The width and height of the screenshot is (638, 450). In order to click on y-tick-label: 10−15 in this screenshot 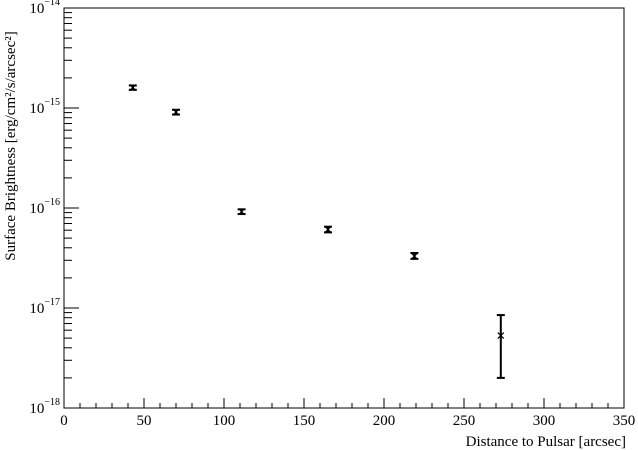, I will do `click(44, 107)`.